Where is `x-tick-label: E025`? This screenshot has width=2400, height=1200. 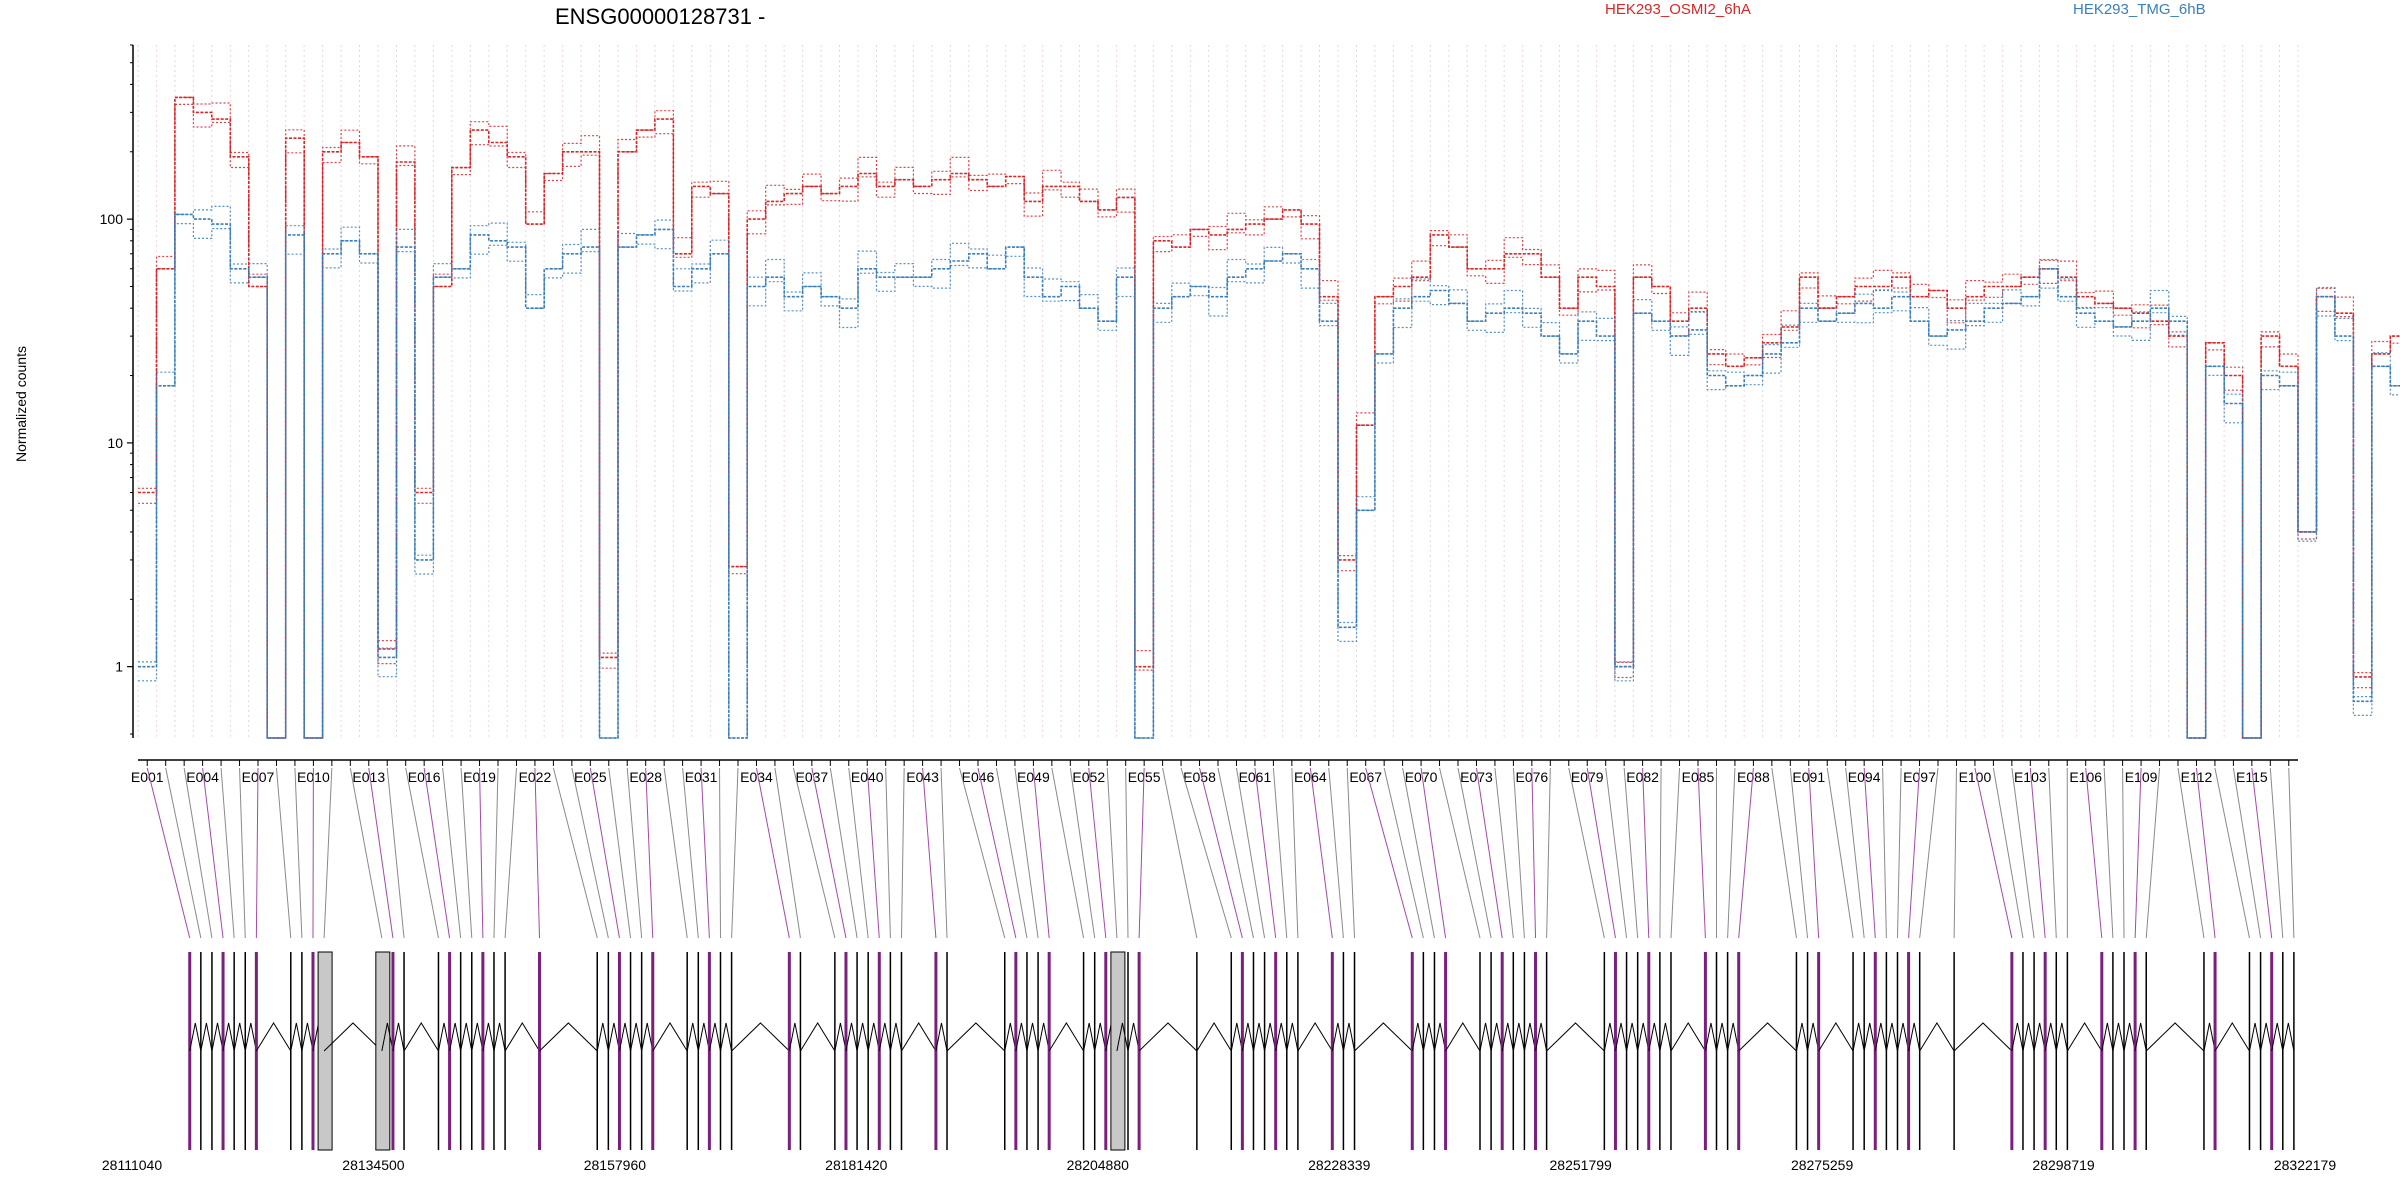 x-tick-label: E025 is located at coordinates (590, 777).